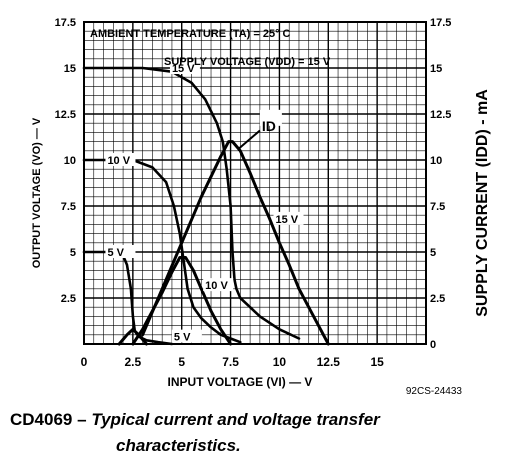 This screenshot has height=462, width=505. I want to click on x-tick-label: 7.5, so click(230, 362).